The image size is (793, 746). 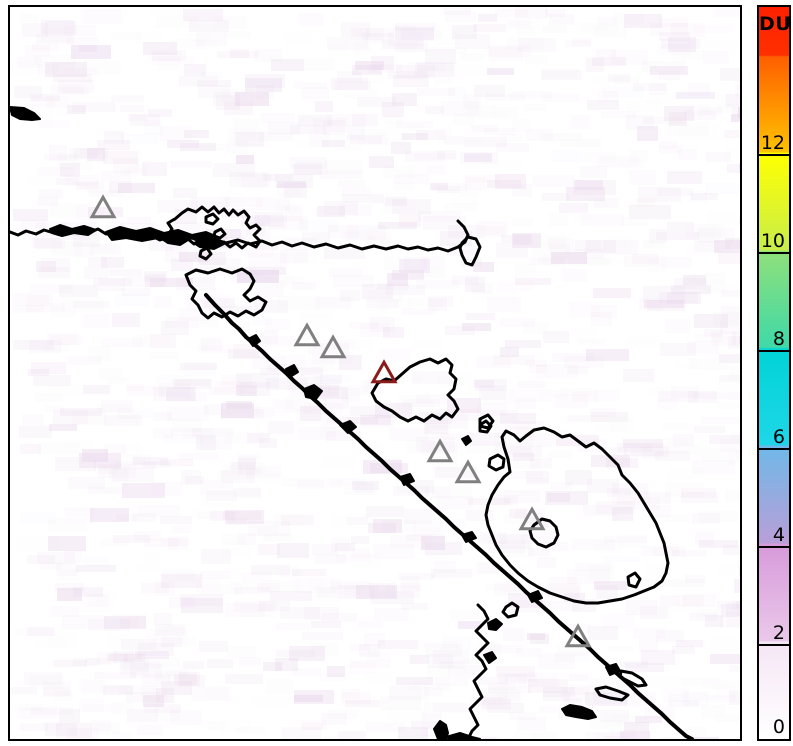 What do you see at coordinates (774, 373) in the screenshot?
I see `colorbar: DU 12 10 8 6 4 2 0` at bounding box center [774, 373].